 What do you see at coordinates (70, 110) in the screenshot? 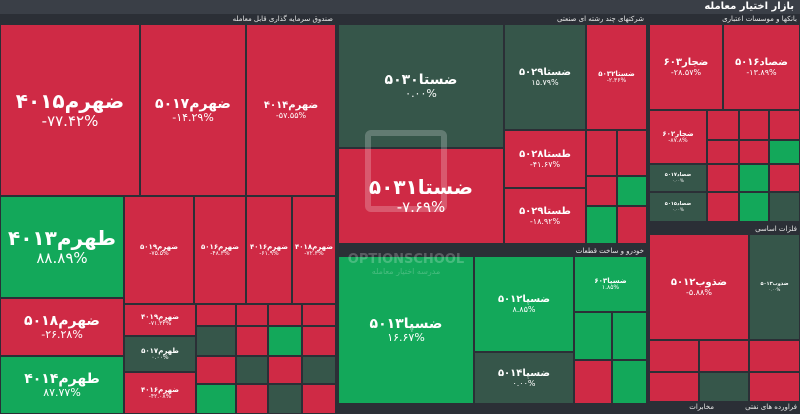
I see `ticker-tile: ضهرم۴۰۱۵ -۷۷.۴۲%` at bounding box center [70, 110].